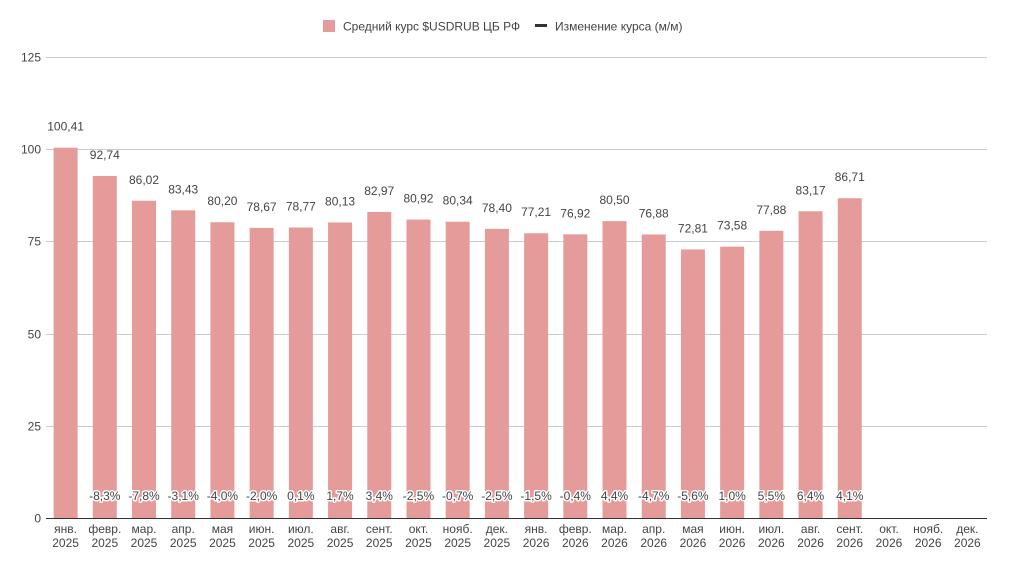 The image size is (1009, 572). What do you see at coordinates (811, 190) in the screenshot?
I see `bar-value-label: 83,17` at bounding box center [811, 190].